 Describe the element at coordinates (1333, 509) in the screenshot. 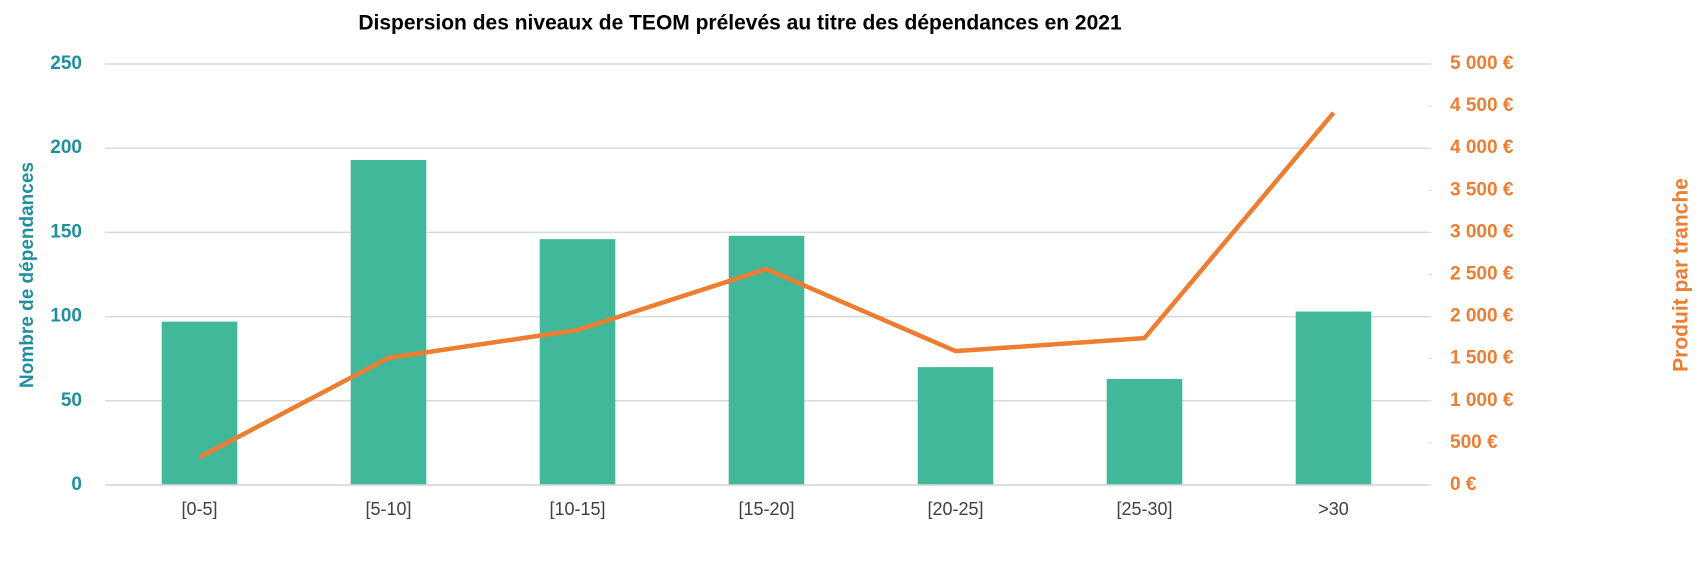

I see `x-tick-label: >30` at that location.